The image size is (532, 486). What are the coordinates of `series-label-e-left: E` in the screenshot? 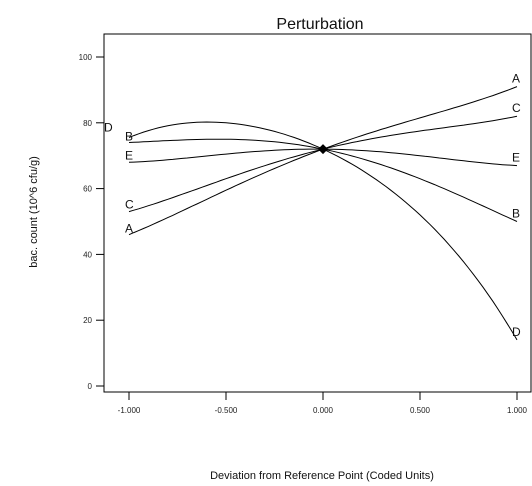 It's located at (129, 155).